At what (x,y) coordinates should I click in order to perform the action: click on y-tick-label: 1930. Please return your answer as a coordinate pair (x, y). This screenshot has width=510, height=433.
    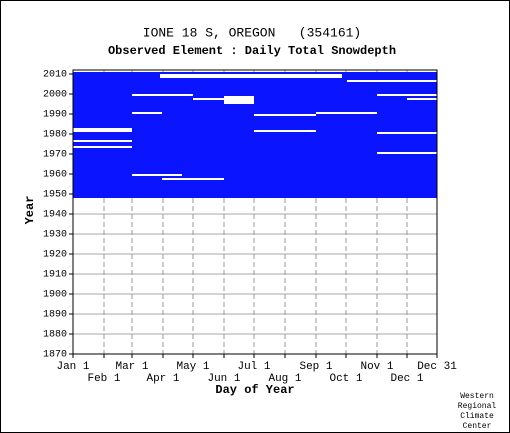
    Looking at the image, I should click on (55, 235).